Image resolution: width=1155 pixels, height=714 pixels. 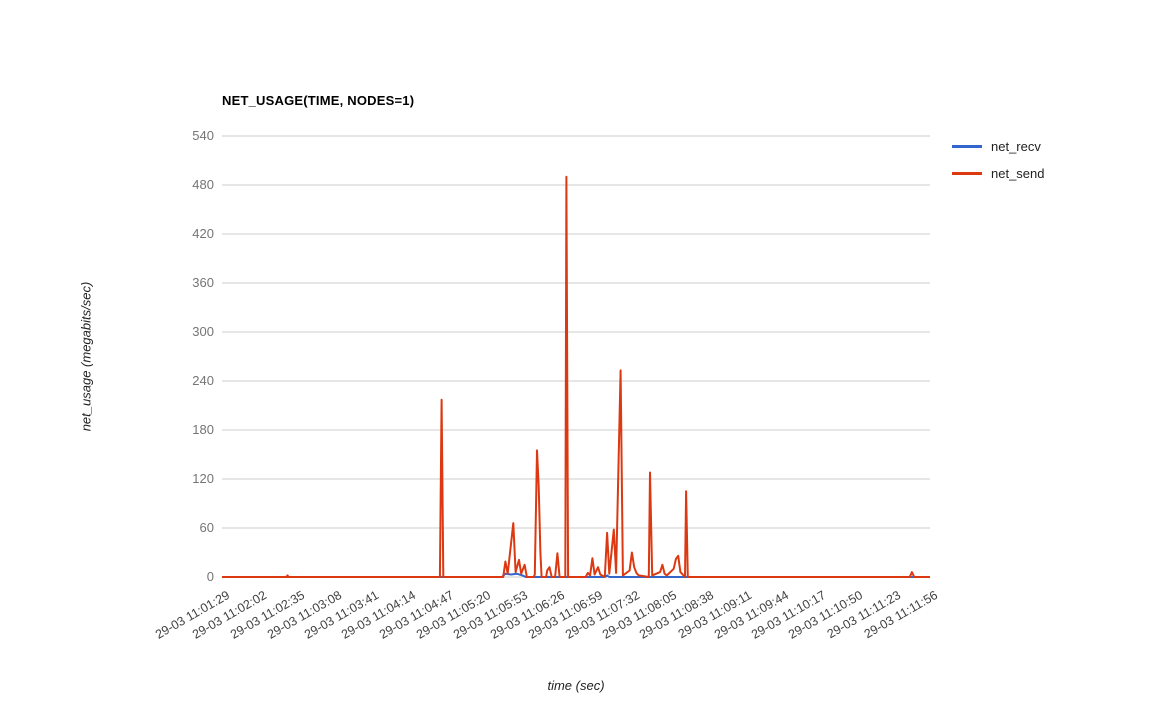 What do you see at coordinates (576, 685) in the screenshot?
I see `x-axis-title: time (sec)` at bounding box center [576, 685].